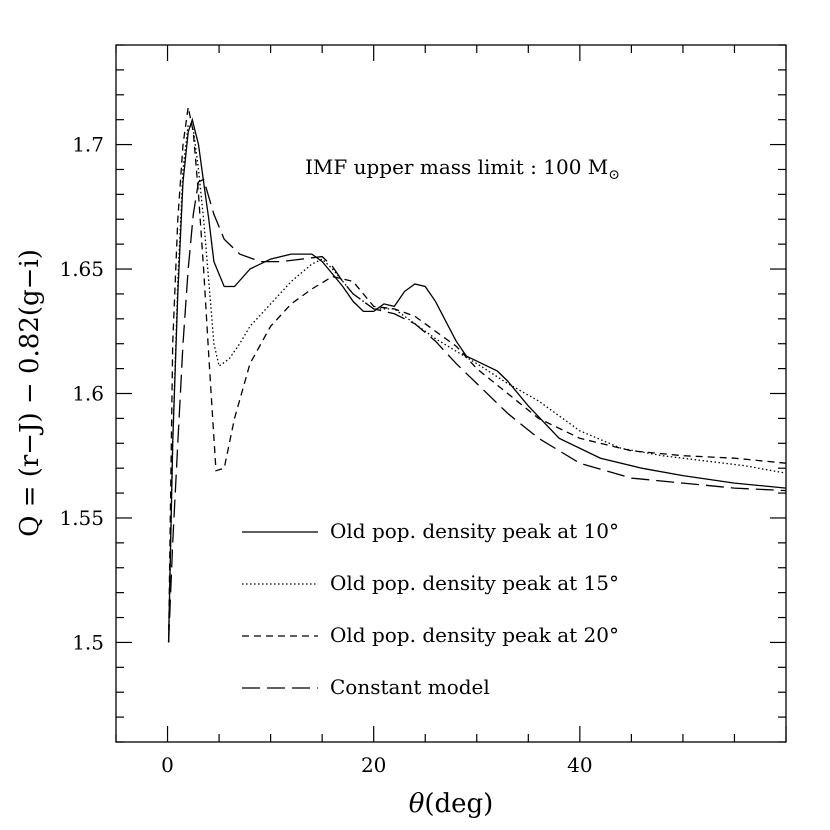 Image resolution: width=830 pixels, height=830 pixels. What do you see at coordinates (410, 687) in the screenshot?
I see `legend-label-4: Constant model` at bounding box center [410, 687].